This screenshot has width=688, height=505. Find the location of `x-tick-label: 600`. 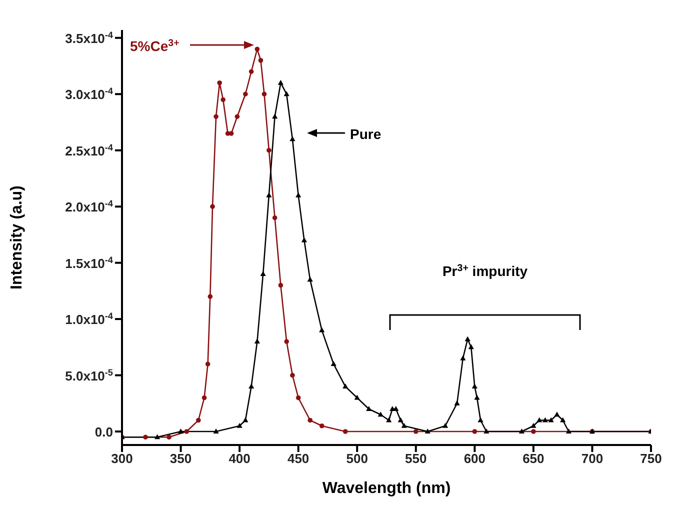

x-tick-label: 600 is located at coordinates (475, 458).